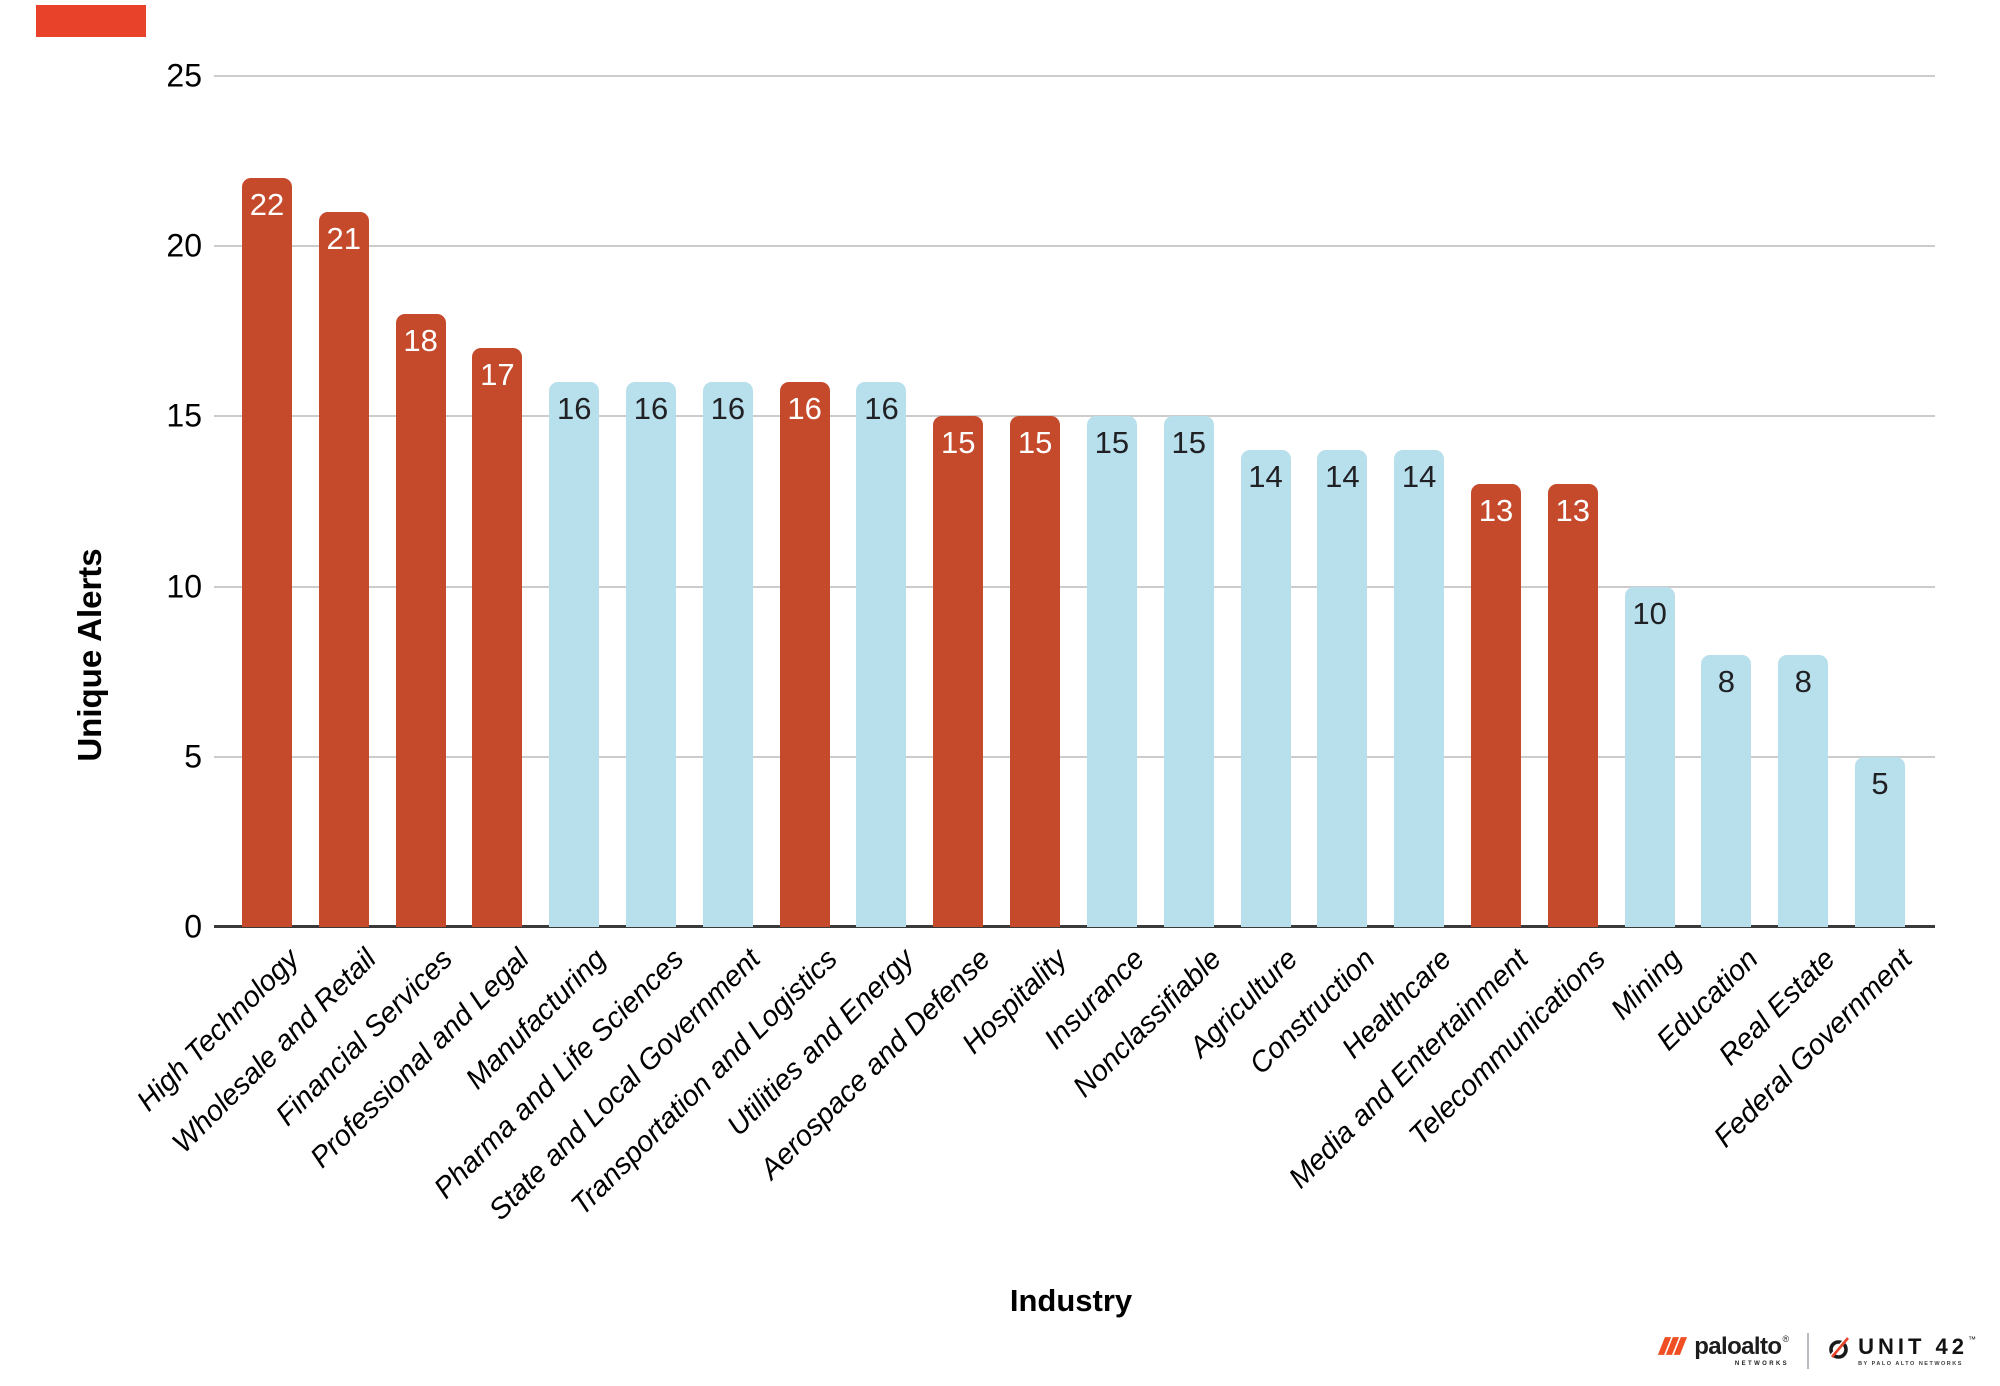 The image size is (2000, 1386). What do you see at coordinates (1419, 688) in the screenshot?
I see `bar-healthcare: 14` at bounding box center [1419, 688].